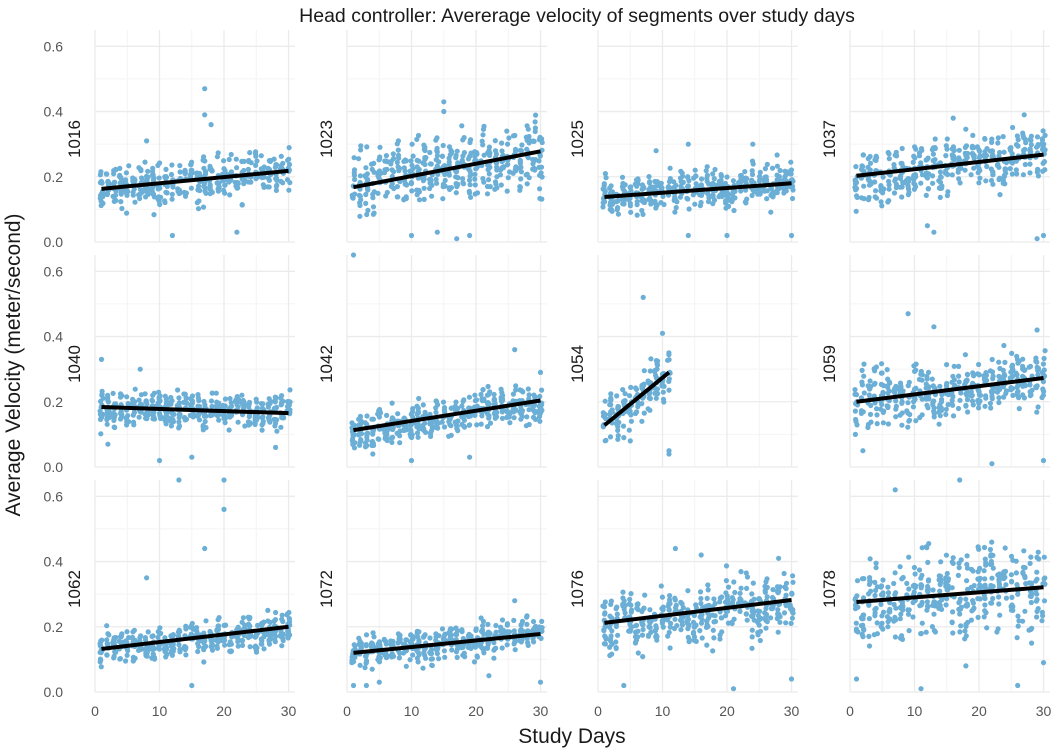 The image size is (1053, 753). Describe the element at coordinates (829, 589) in the screenshot. I see `facet-label: 1078` at that location.